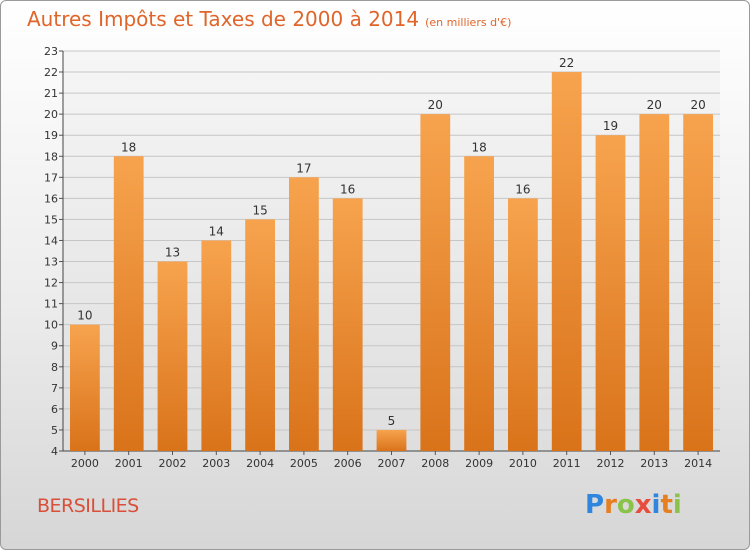 Image resolution: width=750 pixels, height=550 pixels. What do you see at coordinates (88, 506) in the screenshot?
I see `commune-name: BERSILLIES` at bounding box center [88, 506].